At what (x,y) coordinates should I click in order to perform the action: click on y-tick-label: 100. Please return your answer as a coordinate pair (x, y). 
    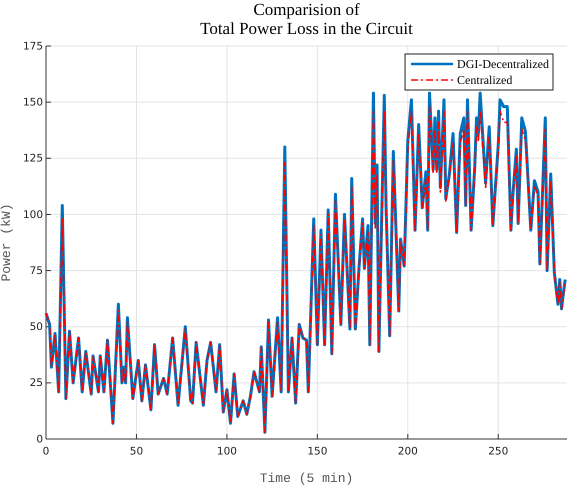
    Looking at the image, I should click on (32, 214).